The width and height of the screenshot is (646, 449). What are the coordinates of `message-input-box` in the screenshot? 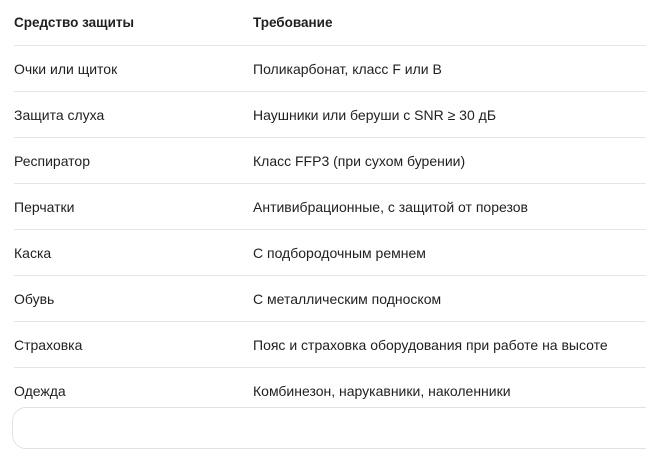 It's located at (329, 428).